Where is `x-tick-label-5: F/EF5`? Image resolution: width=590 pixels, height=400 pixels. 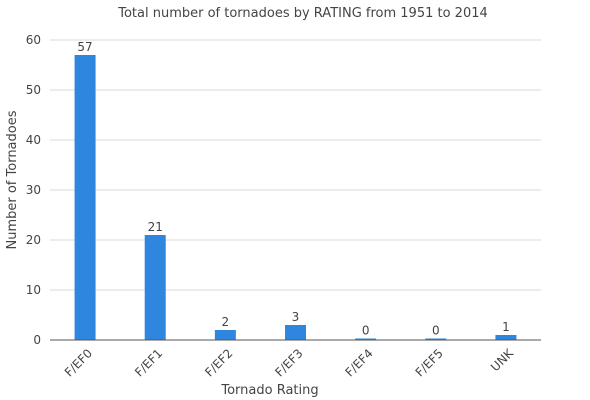
x-tick-label-5: F/EF5 is located at coordinates (429, 362).